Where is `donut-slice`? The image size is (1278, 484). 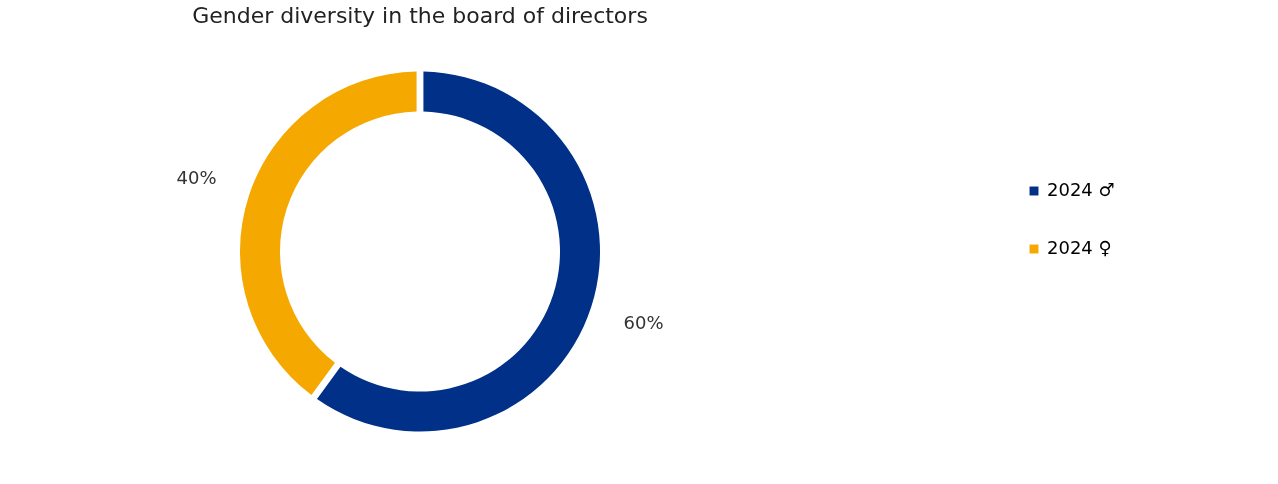
donut-slice is located at coordinates (328, 233).